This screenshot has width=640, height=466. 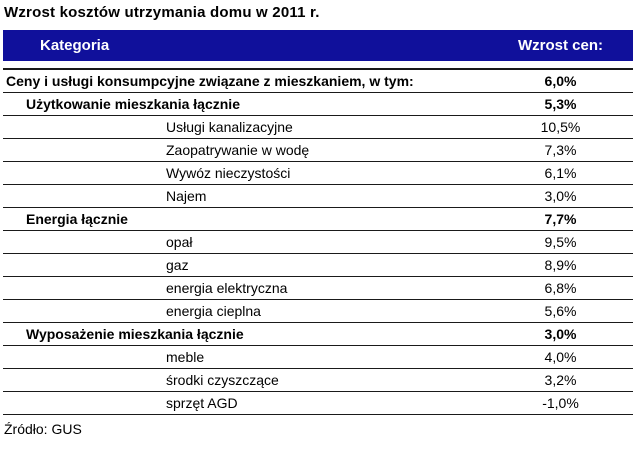 What do you see at coordinates (560, 173) in the screenshot?
I see `growth-value-cell: 6,1%` at bounding box center [560, 173].